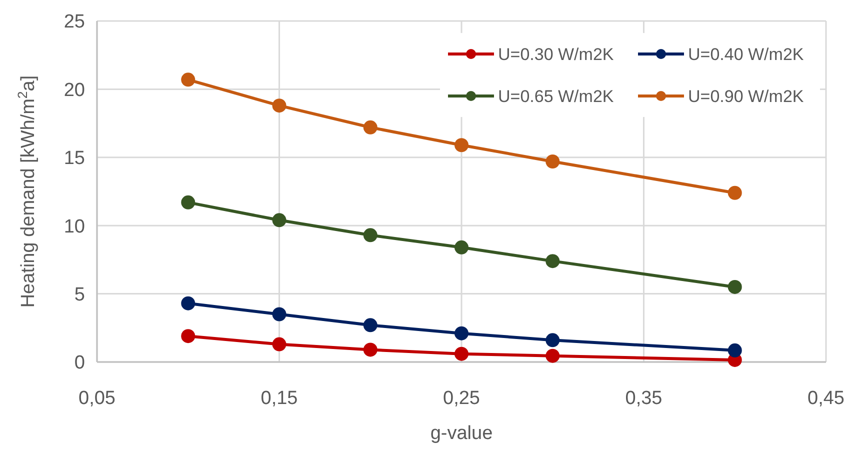 The image size is (868, 461). What do you see at coordinates (643, 398) in the screenshot?
I see `x-tick-label: 0,35` at bounding box center [643, 398].